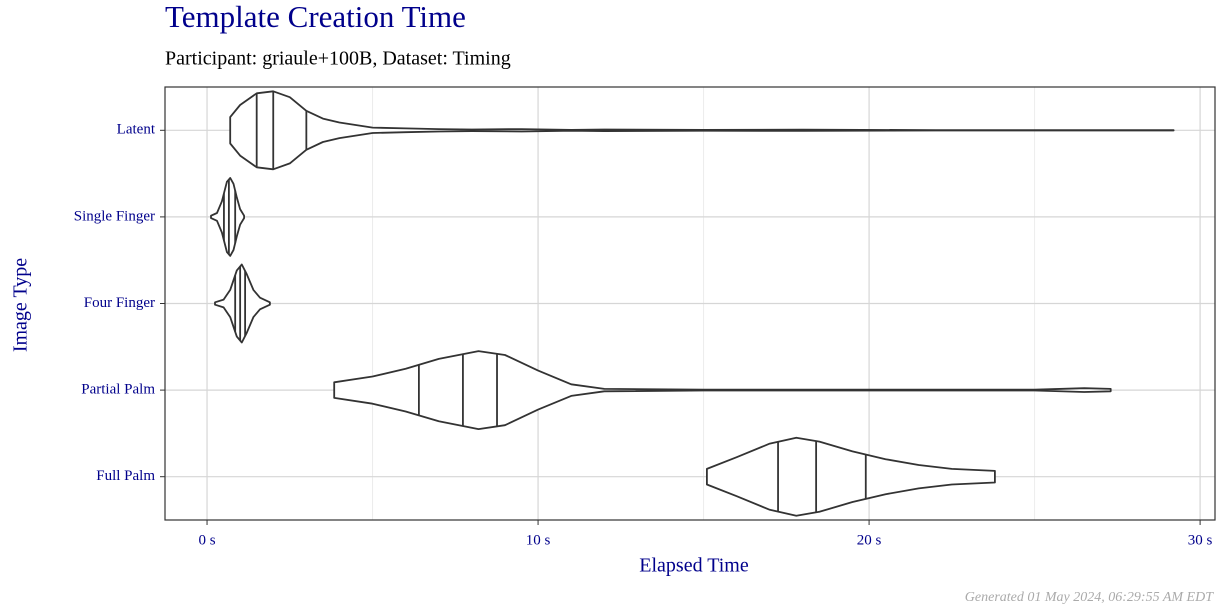 The width and height of the screenshot is (1225, 611). What do you see at coordinates (119, 303) in the screenshot?
I see `y-tick-label: Four Finger` at bounding box center [119, 303].